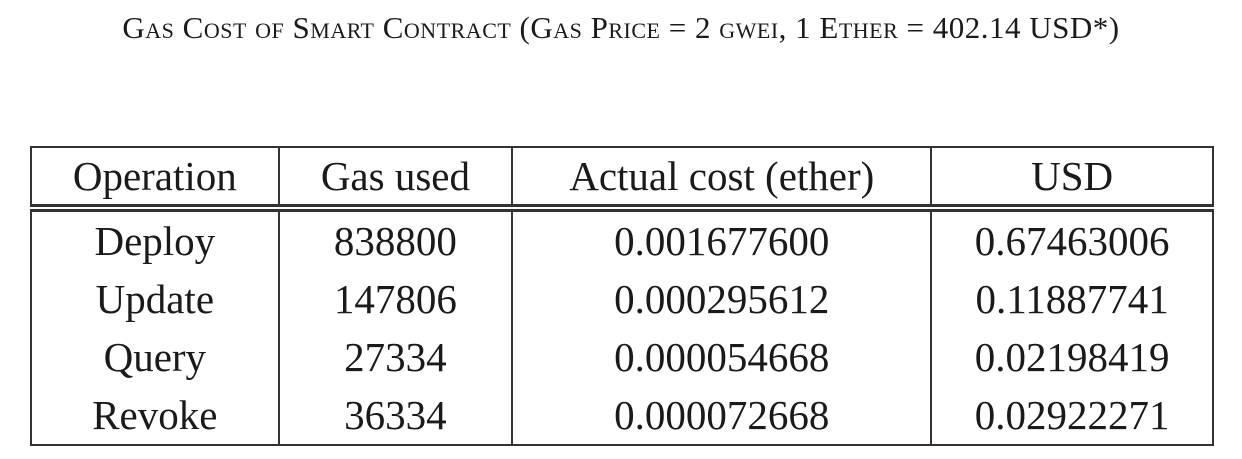 The height and width of the screenshot is (459, 1242). What do you see at coordinates (722, 299) in the screenshot?
I see `table-cell: 0.000295612` at bounding box center [722, 299].